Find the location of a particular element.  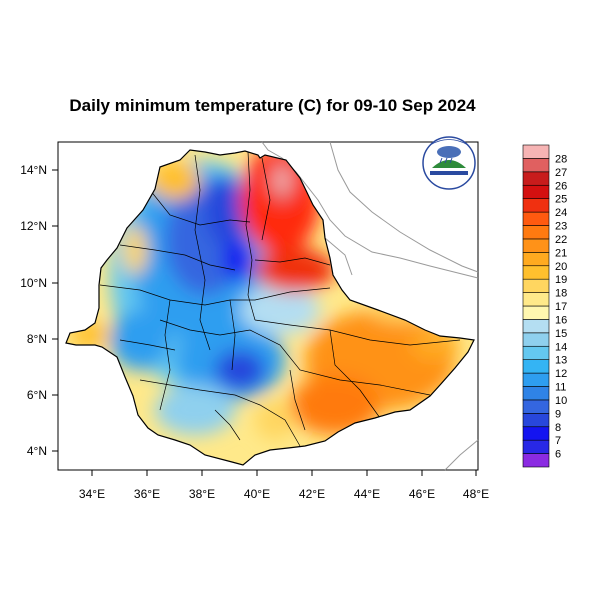

colorbar-label: 26 is located at coordinates (561, 186).